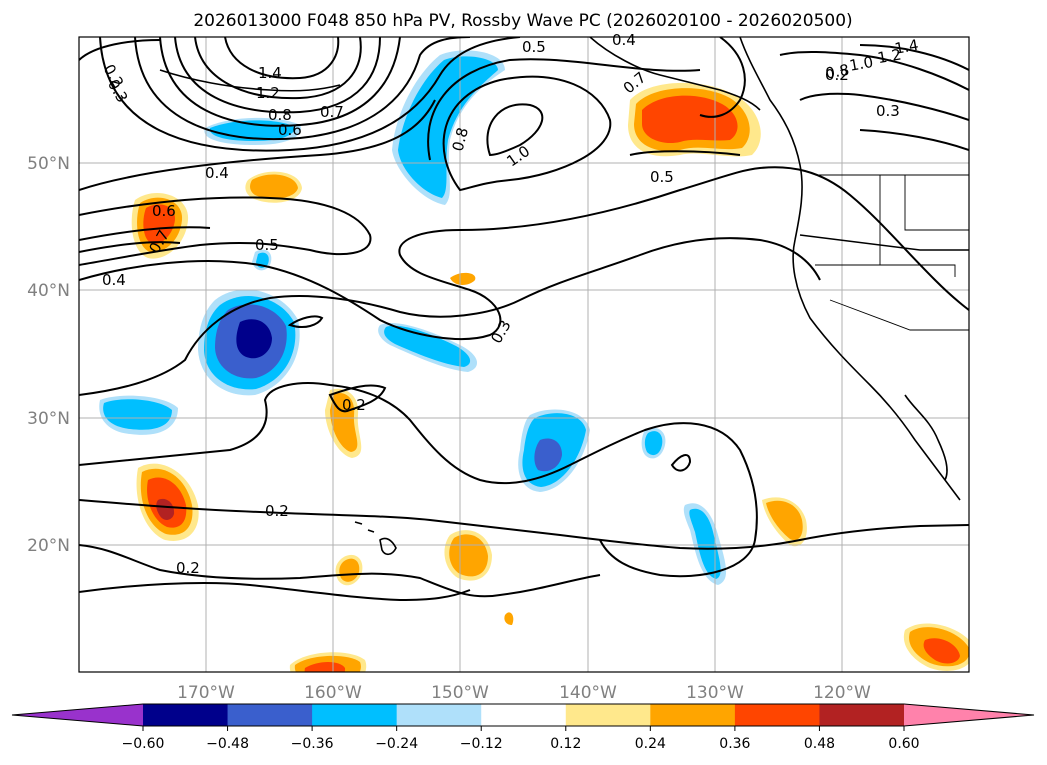 The image size is (1047, 765). What do you see at coordinates (227, 744) in the screenshot?
I see `colorbar-tick-label: −0.48` at bounding box center [227, 744].